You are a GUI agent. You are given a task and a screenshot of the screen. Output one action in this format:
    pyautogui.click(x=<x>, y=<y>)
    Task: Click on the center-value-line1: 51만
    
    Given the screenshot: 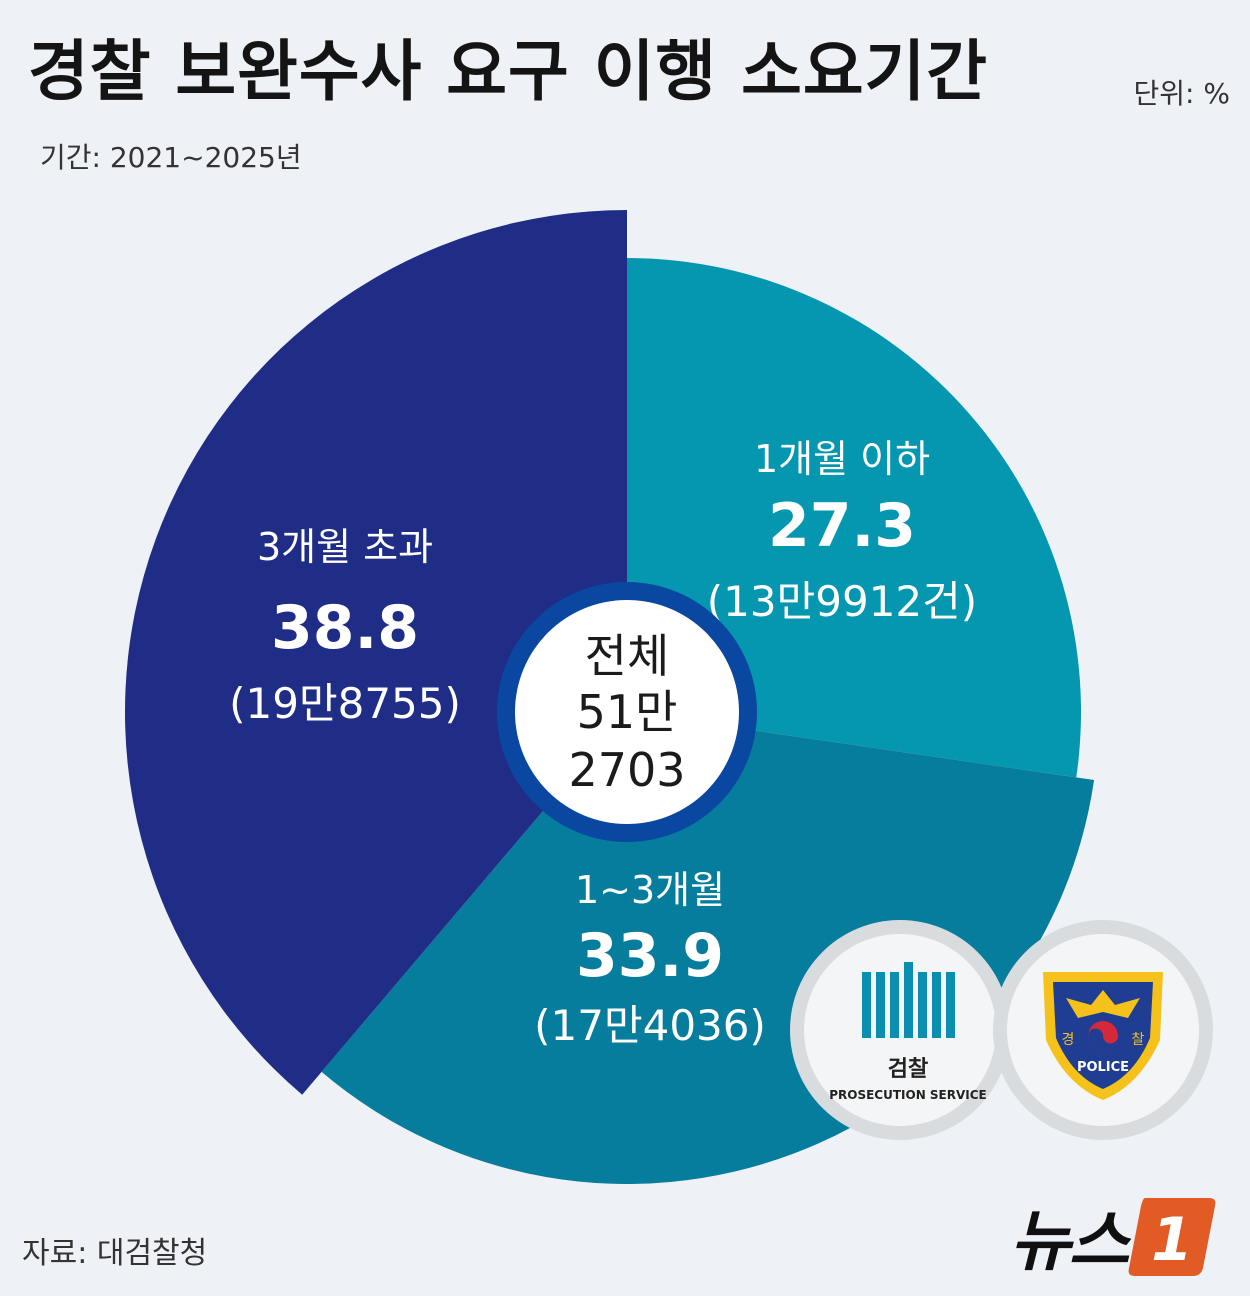 What is the action you would take?
    pyautogui.click(x=627, y=712)
    